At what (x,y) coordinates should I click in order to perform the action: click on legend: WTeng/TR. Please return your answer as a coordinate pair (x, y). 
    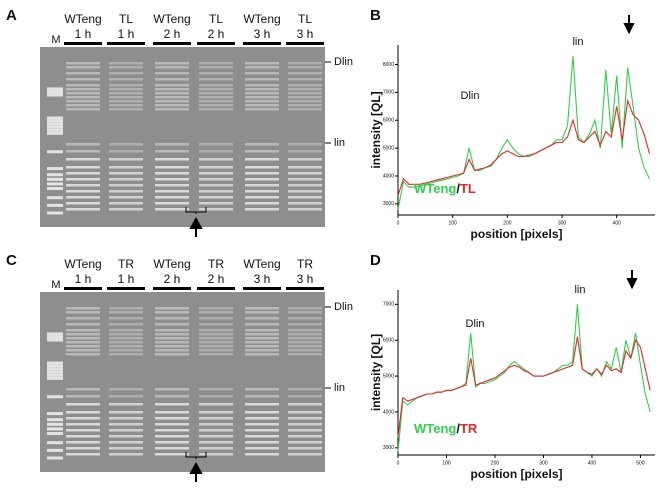
    Looking at the image, I should click on (446, 428).